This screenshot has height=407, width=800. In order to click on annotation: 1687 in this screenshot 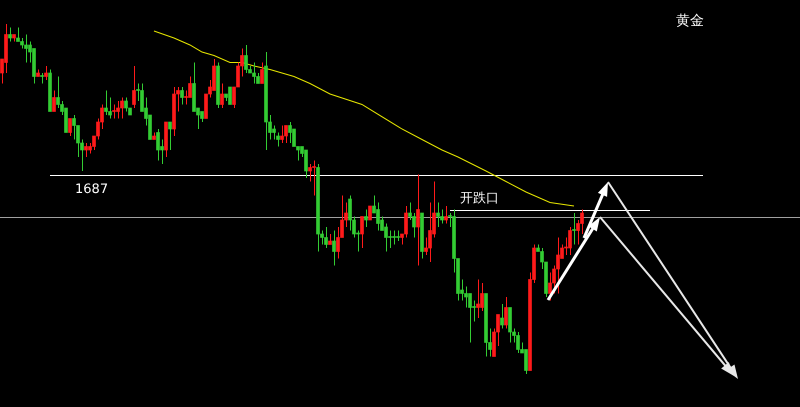, I will do `click(91, 189)`.